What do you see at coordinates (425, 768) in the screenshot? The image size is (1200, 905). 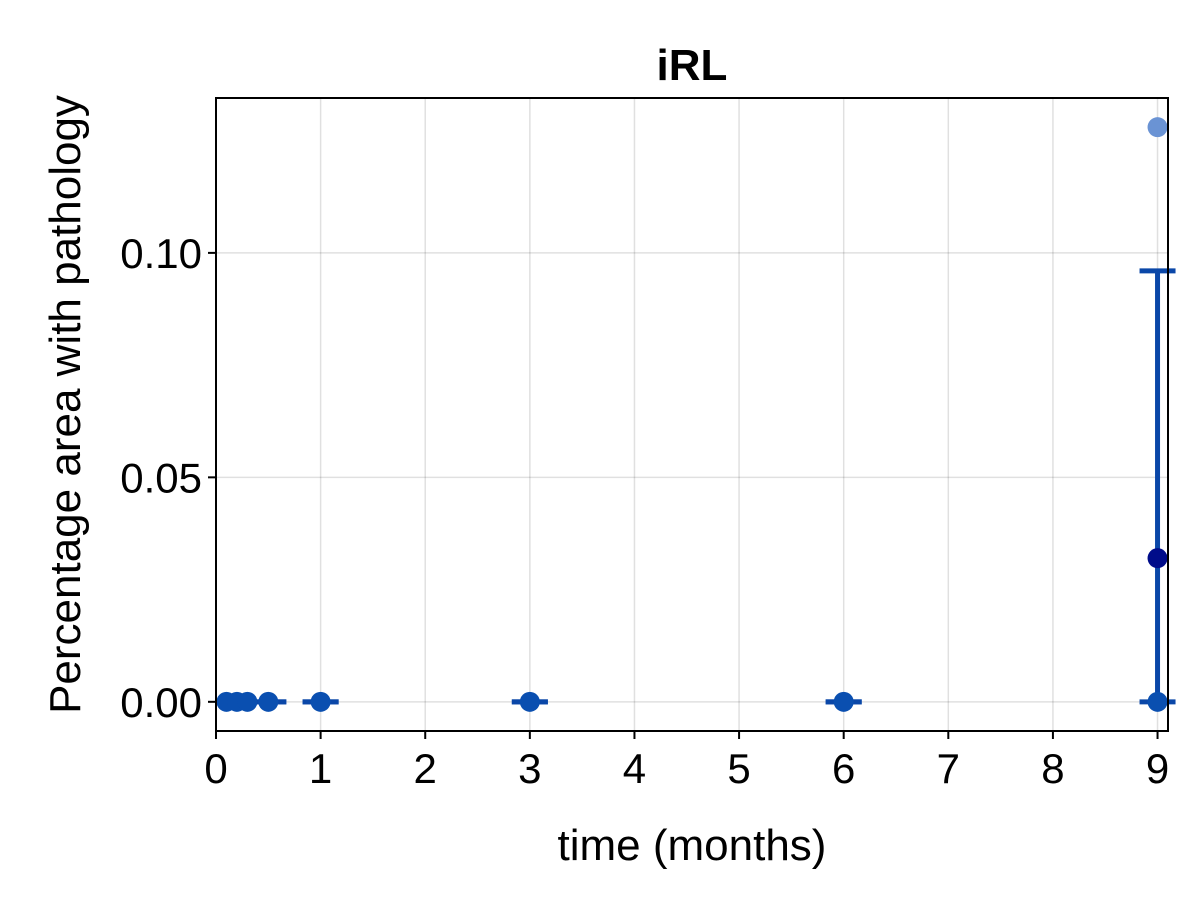 I see `x-tick-label: 2` at bounding box center [425, 768].